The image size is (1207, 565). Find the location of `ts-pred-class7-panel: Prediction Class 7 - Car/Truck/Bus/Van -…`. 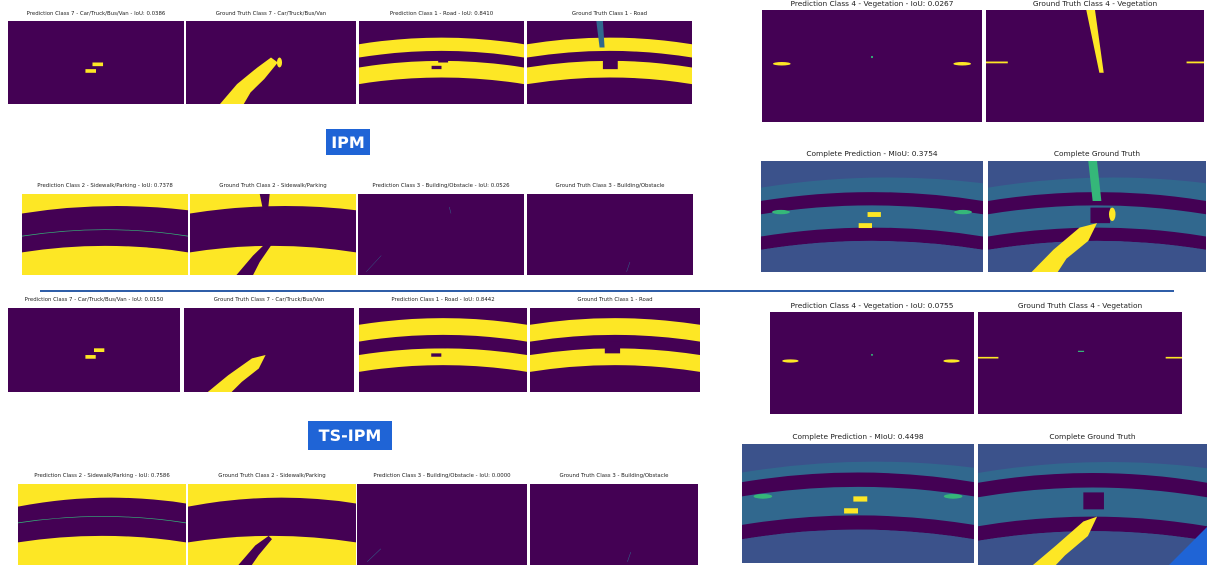

ts-pred-class7-panel: Prediction Class 7 - Car/Truck/Bus/Van -… is located at coordinates (94, 344).